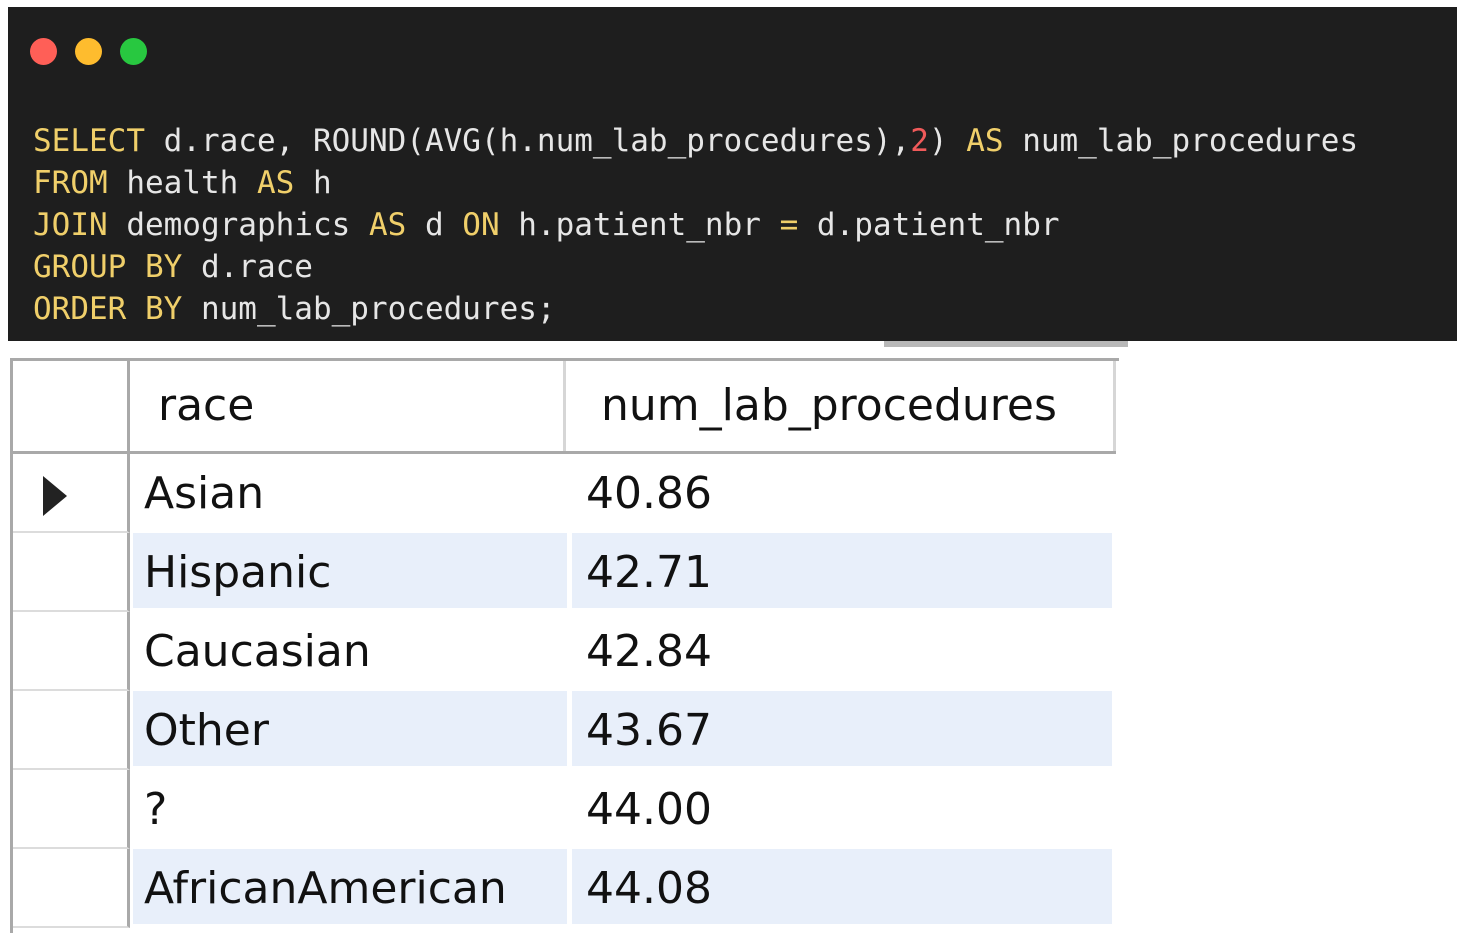  What do you see at coordinates (107, 267) in the screenshot?
I see `sql-keyword: GROUP BY` at bounding box center [107, 267].